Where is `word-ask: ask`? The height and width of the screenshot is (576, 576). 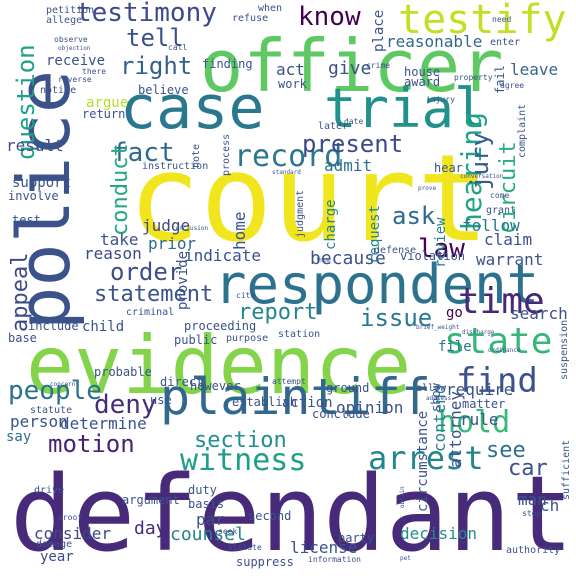 word-ask: ask is located at coordinates (414, 216).